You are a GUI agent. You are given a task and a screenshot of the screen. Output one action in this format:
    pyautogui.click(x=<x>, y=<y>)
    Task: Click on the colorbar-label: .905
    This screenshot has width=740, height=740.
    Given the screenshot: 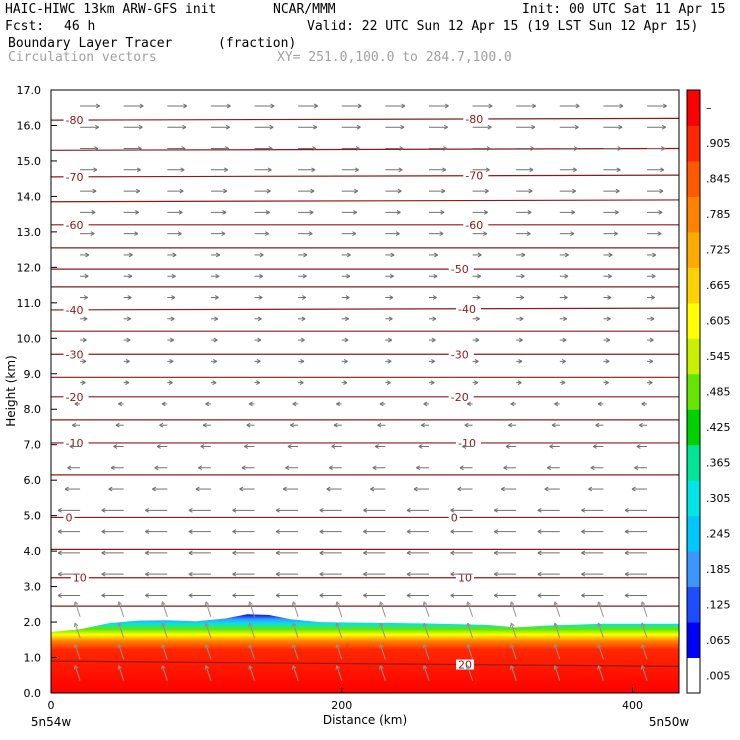 What is the action you would take?
    pyautogui.click(x=718, y=143)
    